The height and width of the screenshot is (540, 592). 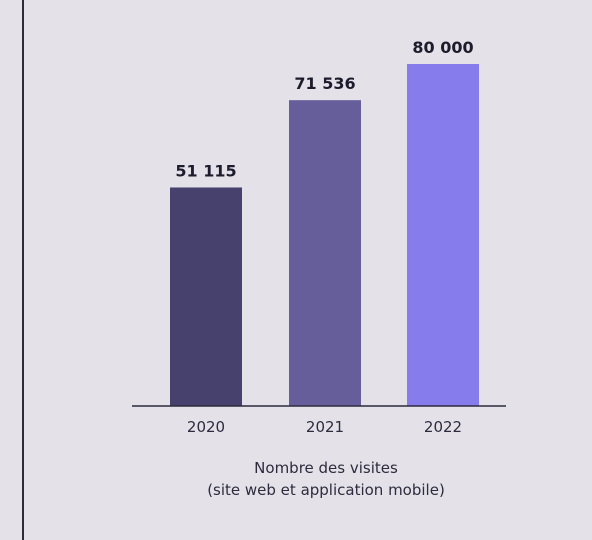 What do you see at coordinates (325, 253) in the screenshot?
I see `bar-2021` at bounding box center [325, 253].